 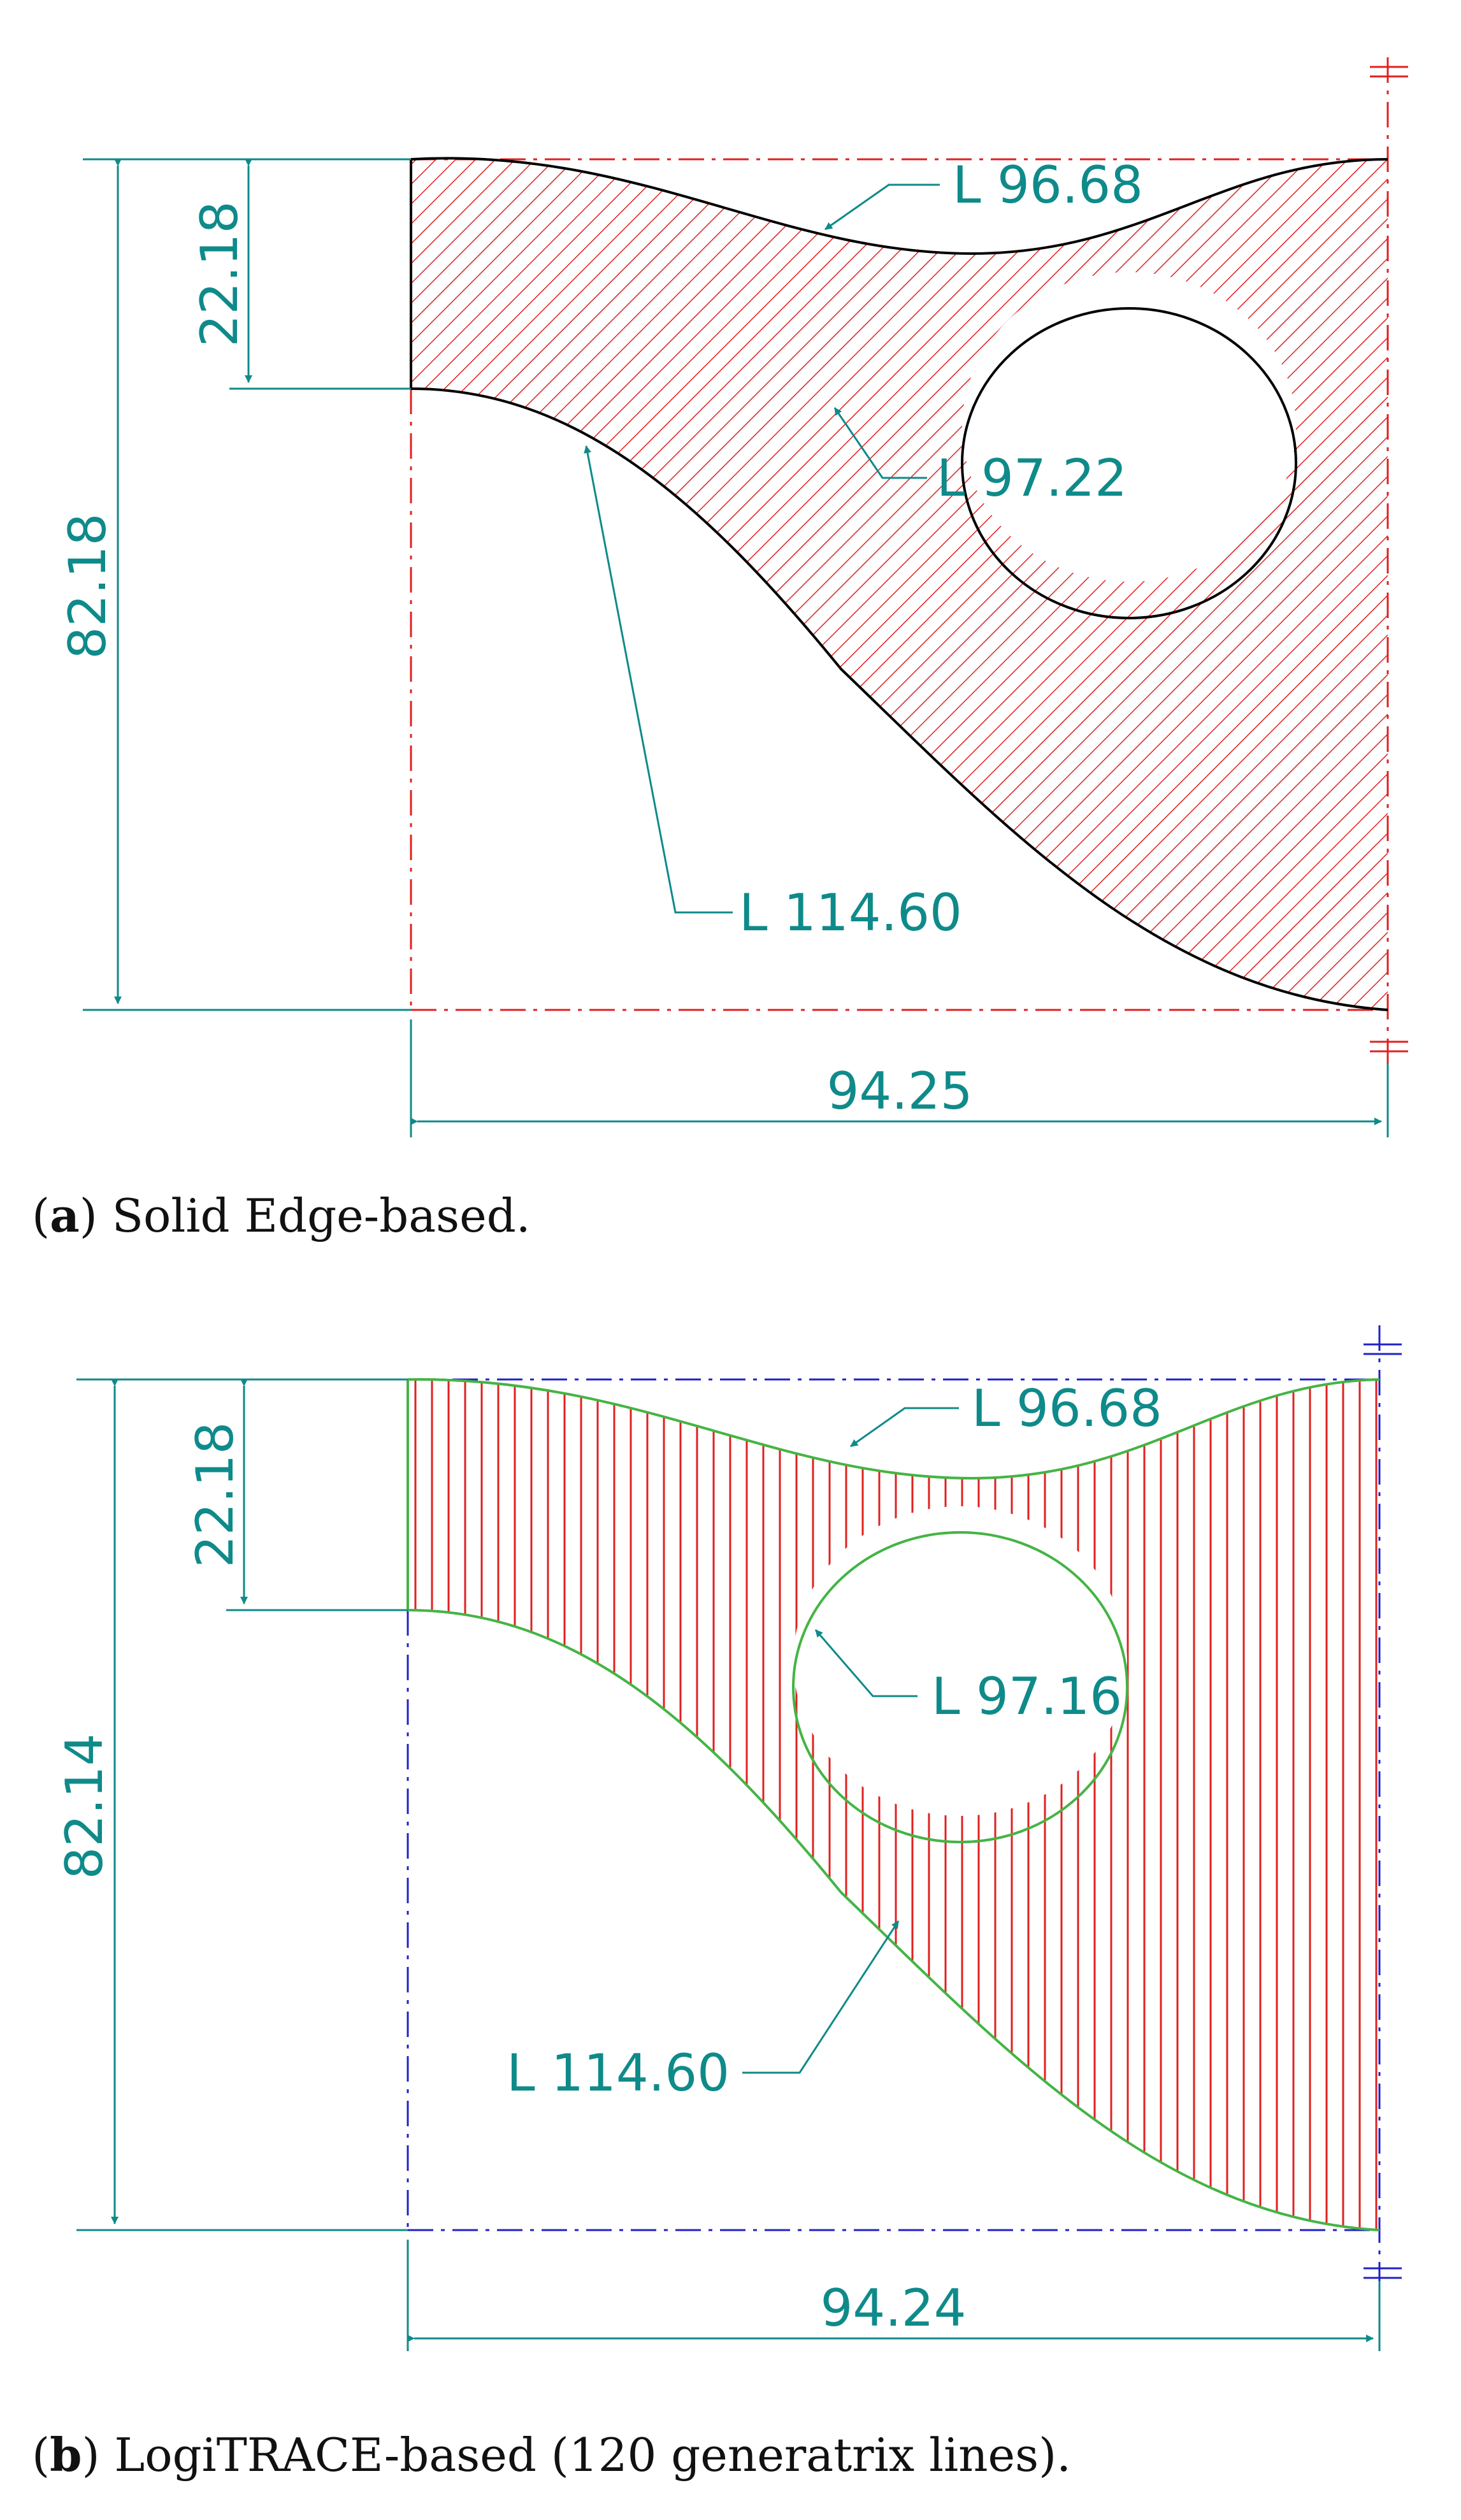 What do you see at coordinates (65, 1215) in the screenshot?
I see `figure-a-caption-letter: a` at bounding box center [65, 1215].